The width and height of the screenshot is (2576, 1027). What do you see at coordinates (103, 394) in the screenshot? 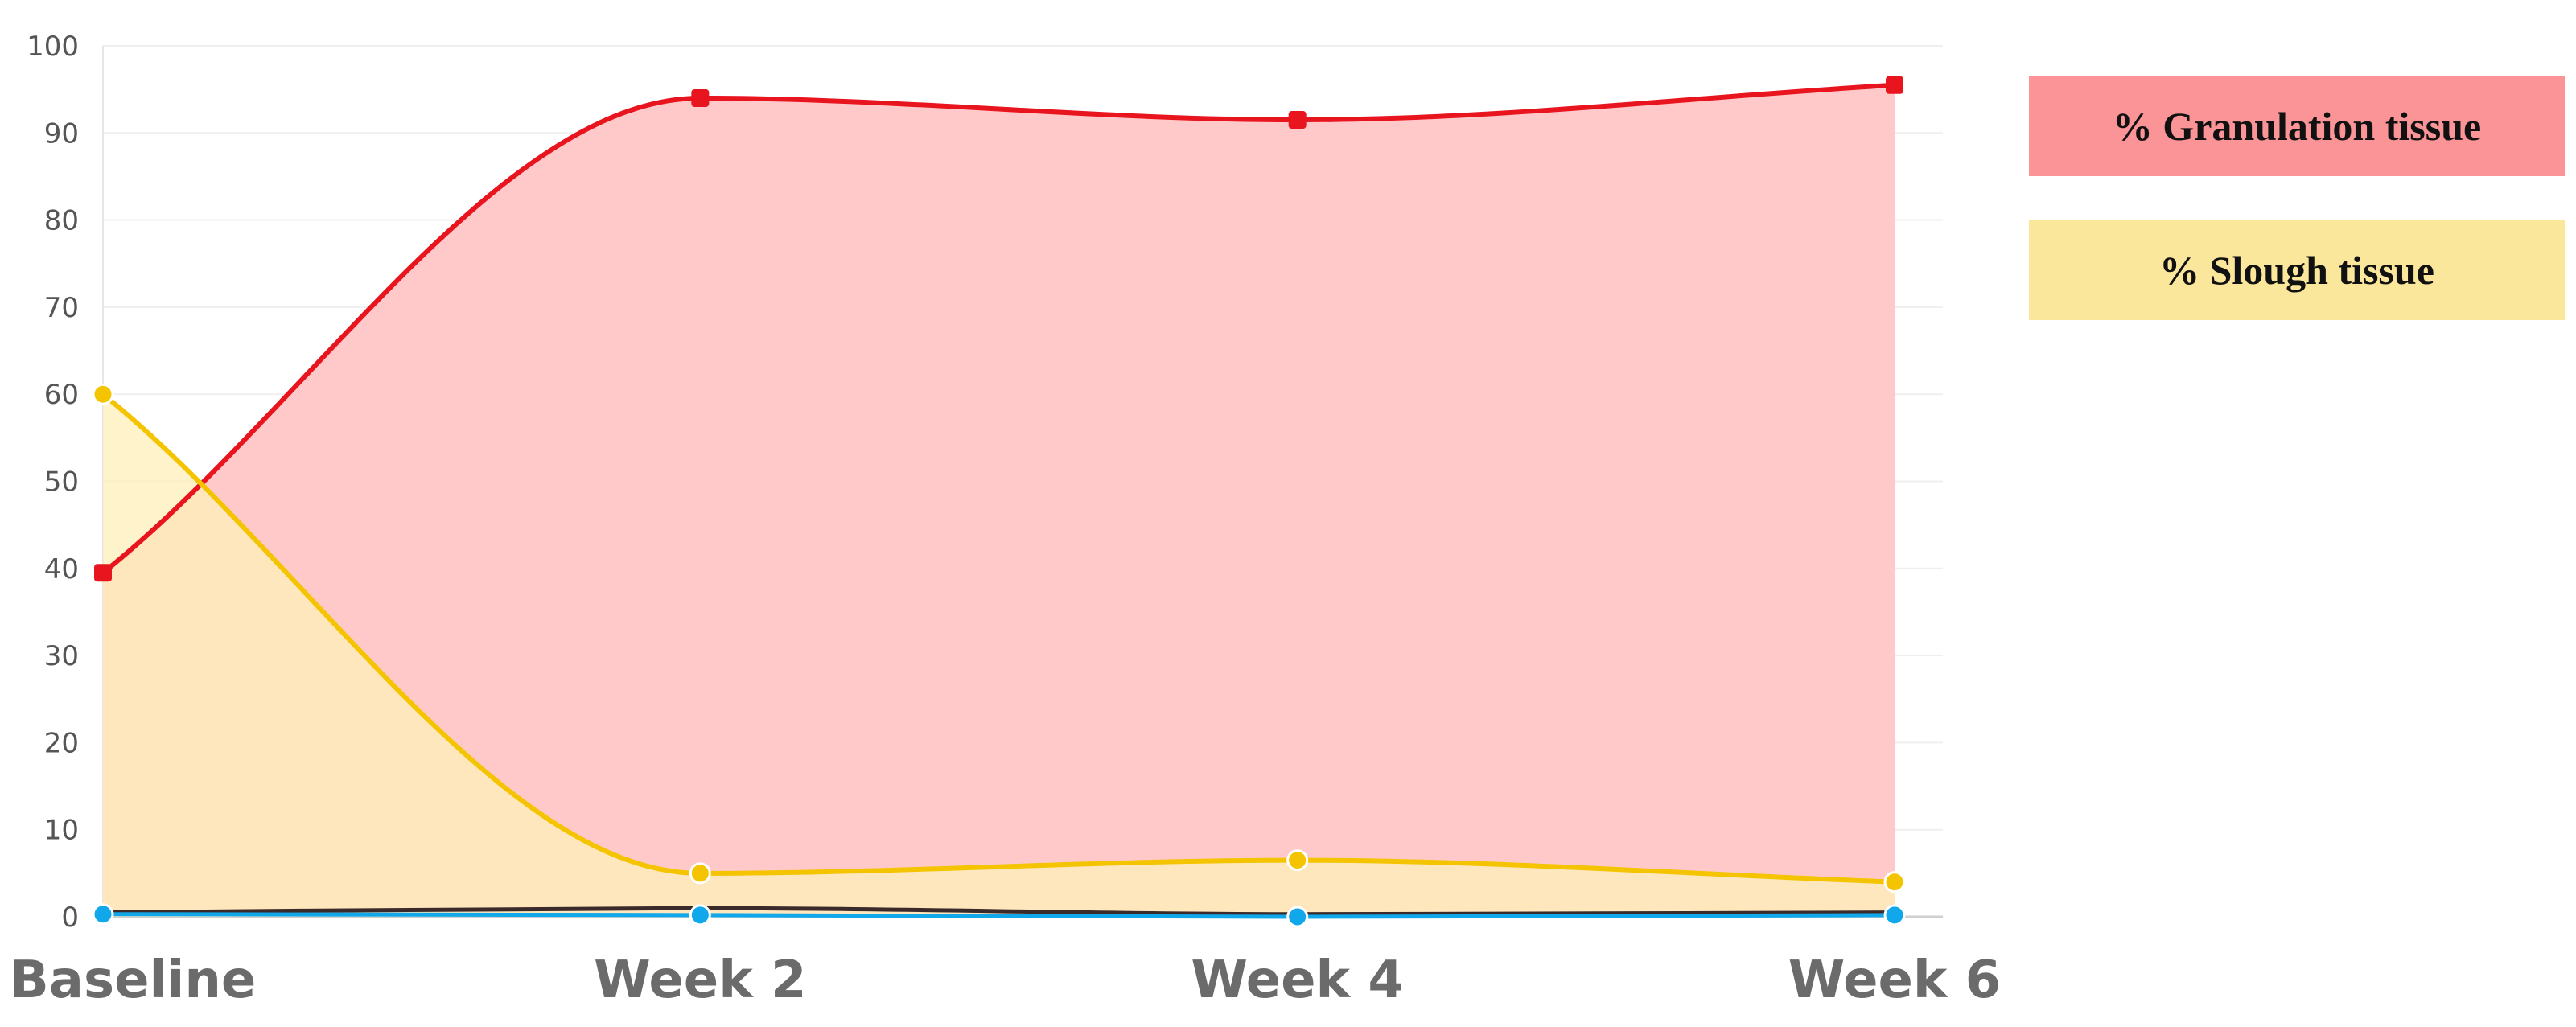
I see `point-slough-tissue-baseline` at bounding box center [103, 394].